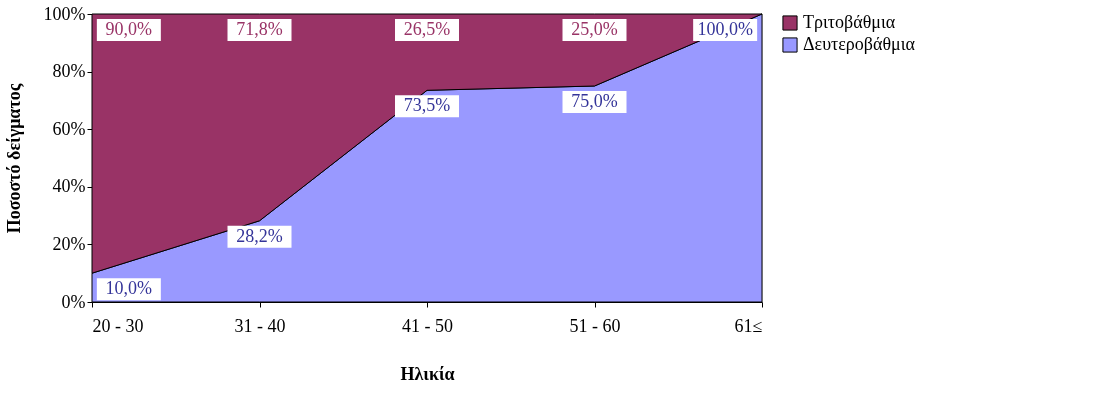  What do you see at coordinates (129, 29) in the screenshot?
I see `data-label: 90,0%` at bounding box center [129, 29].